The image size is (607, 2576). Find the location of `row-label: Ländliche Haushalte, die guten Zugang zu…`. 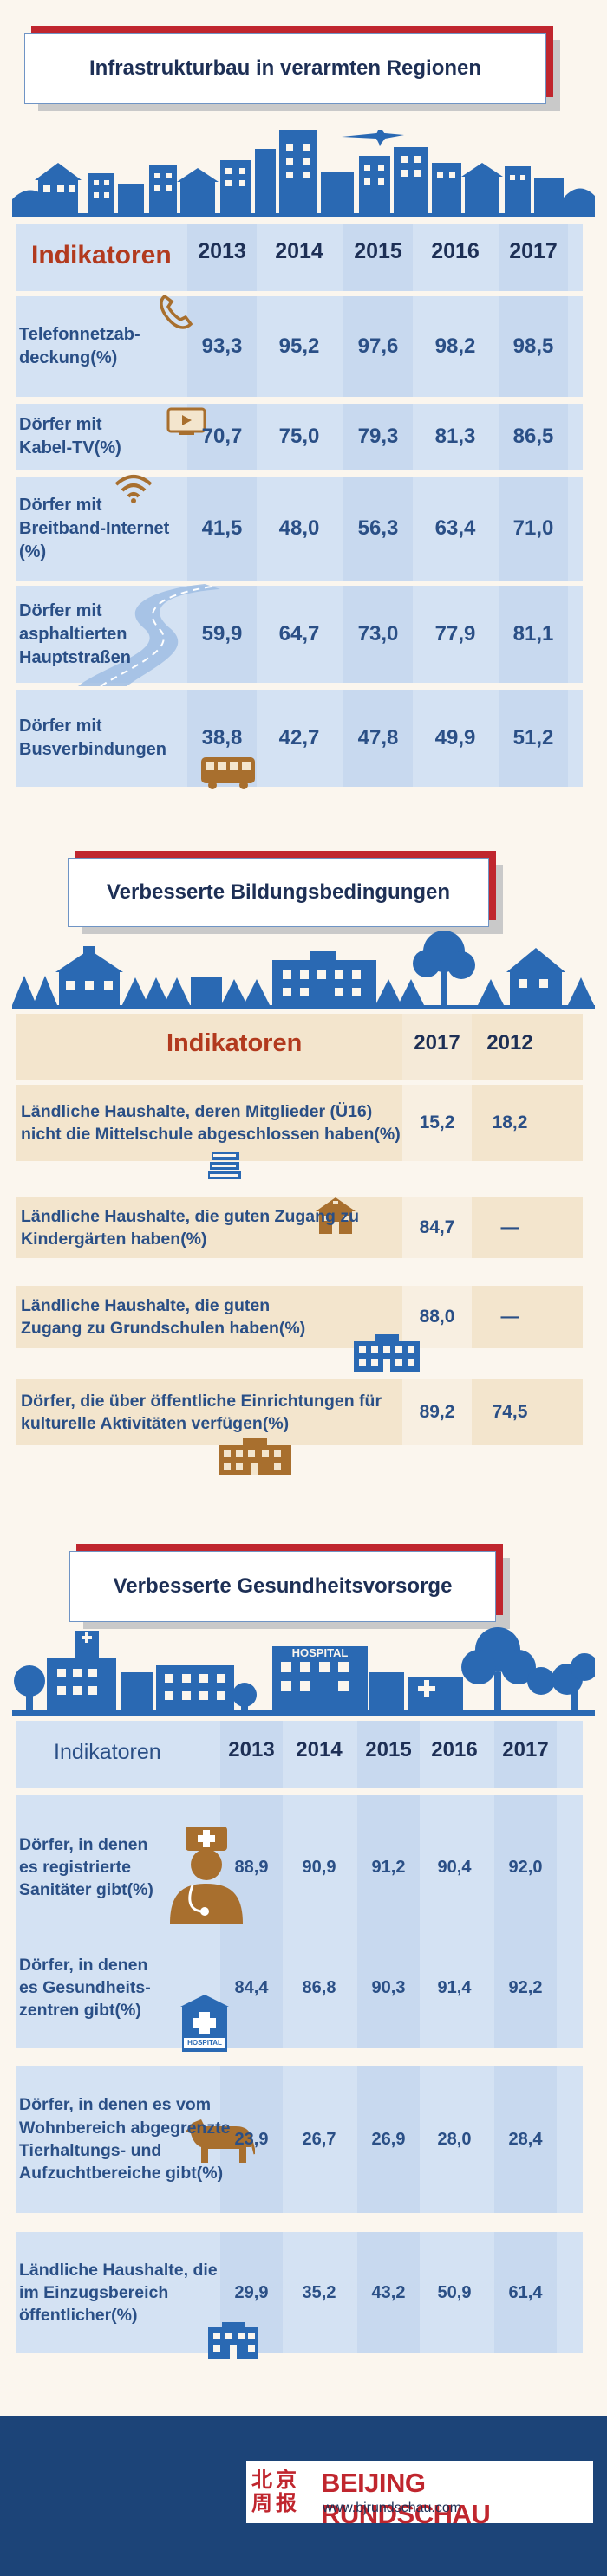

row-label: Ländliche Haushalte, die guten Zugang zu… is located at coordinates (163, 1316).